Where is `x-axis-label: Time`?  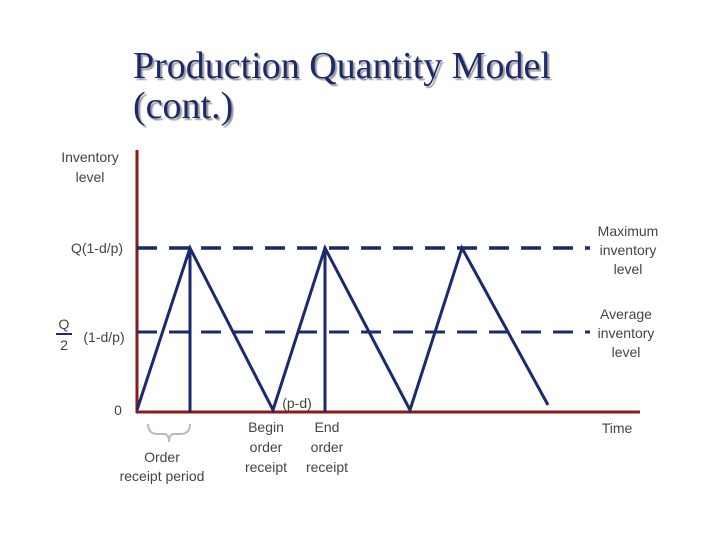 x-axis-label: Time is located at coordinates (617, 428).